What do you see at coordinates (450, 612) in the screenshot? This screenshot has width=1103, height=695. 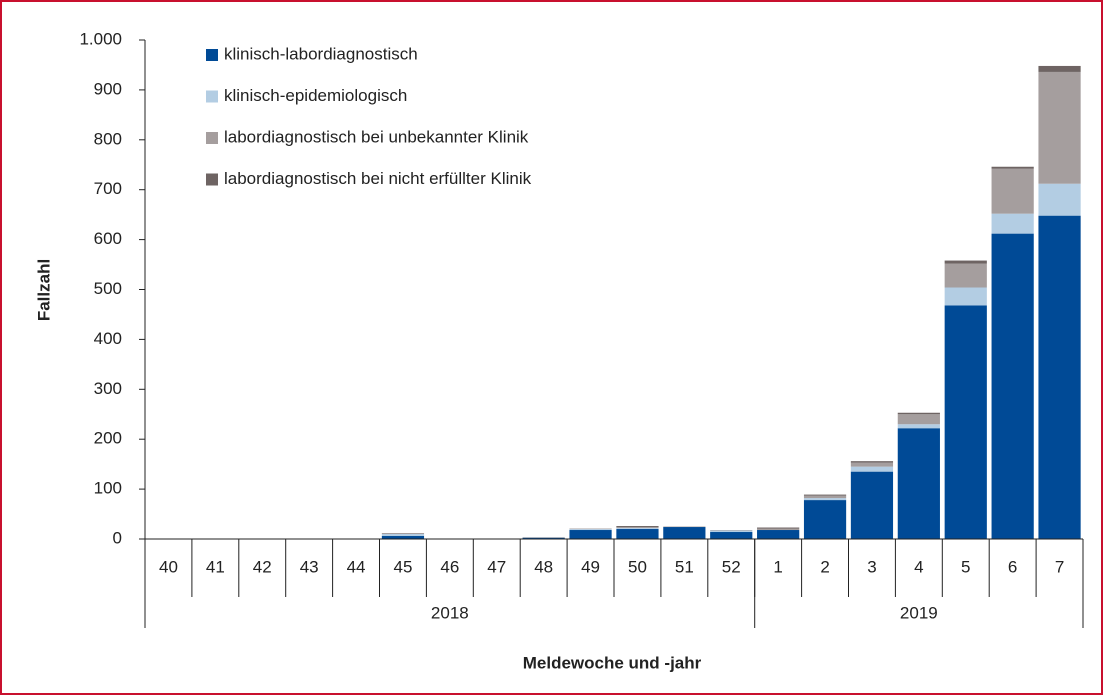 I see `group-label: 2018` at bounding box center [450, 612].